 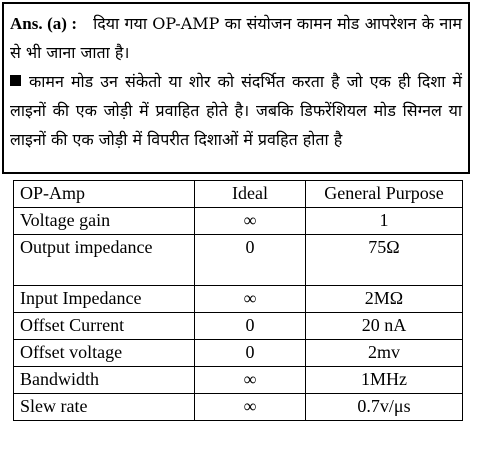 I want to click on row-ideal-input-impedance: ∞, so click(x=250, y=299).